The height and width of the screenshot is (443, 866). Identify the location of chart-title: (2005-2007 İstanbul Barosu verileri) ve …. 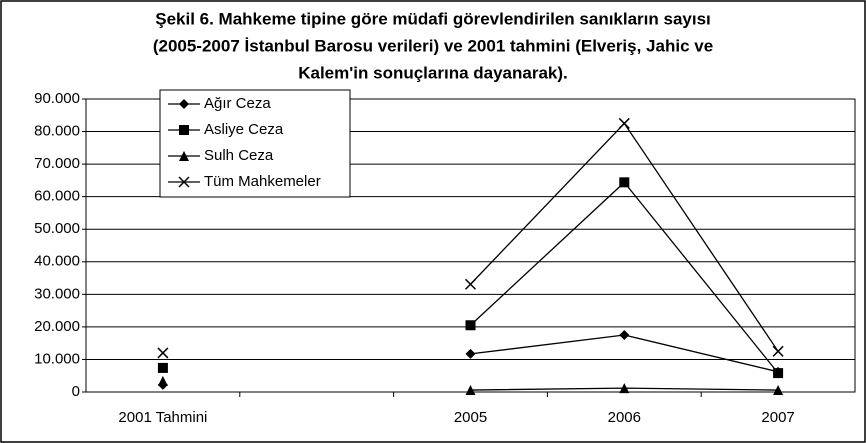
(433, 45).